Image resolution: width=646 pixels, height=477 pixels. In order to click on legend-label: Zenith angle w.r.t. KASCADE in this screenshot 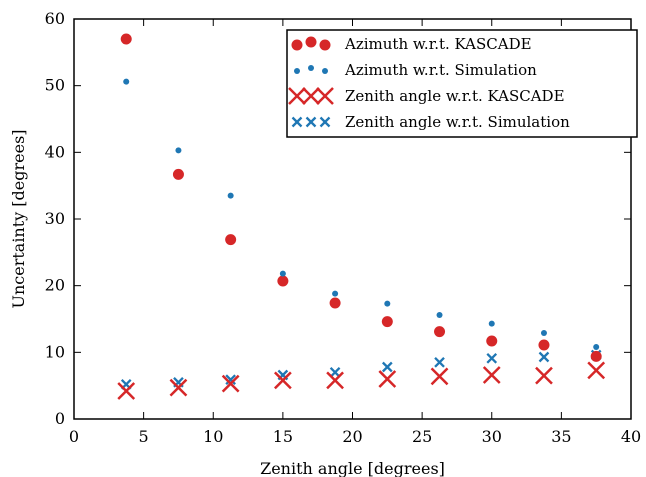, I will do `click(455, 96)`.